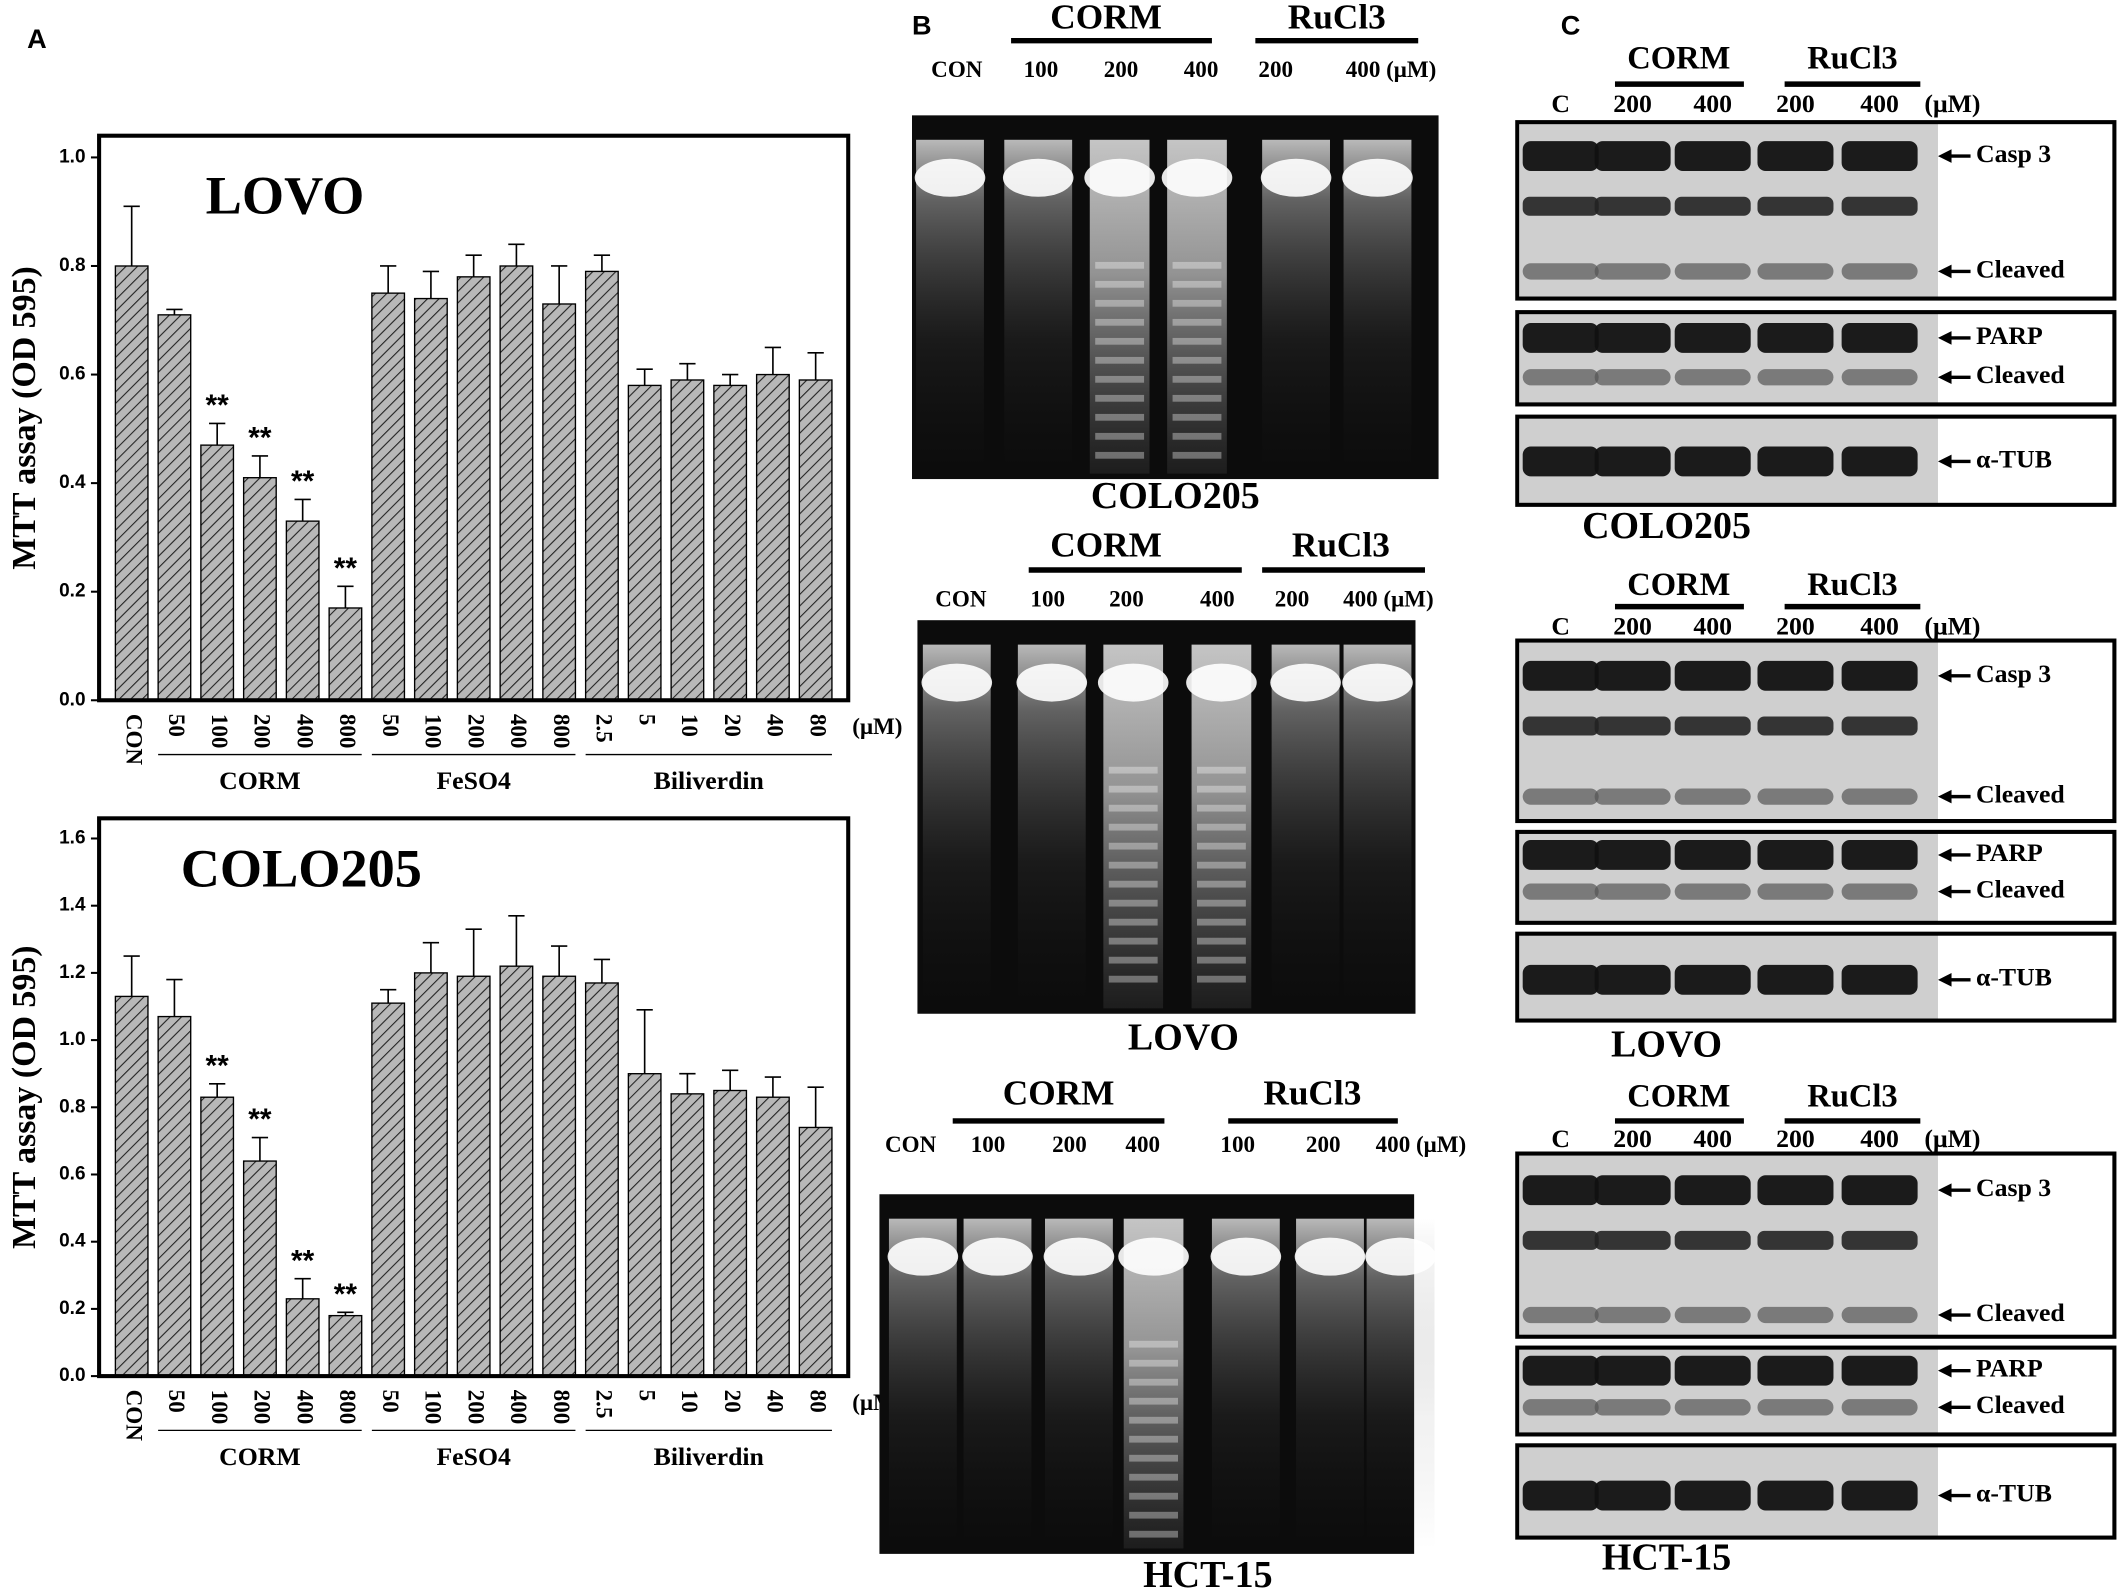 The width and height of the screenshot is (2128, 1595). I want to click on x-tick-label: 100, so click(434, 1407).